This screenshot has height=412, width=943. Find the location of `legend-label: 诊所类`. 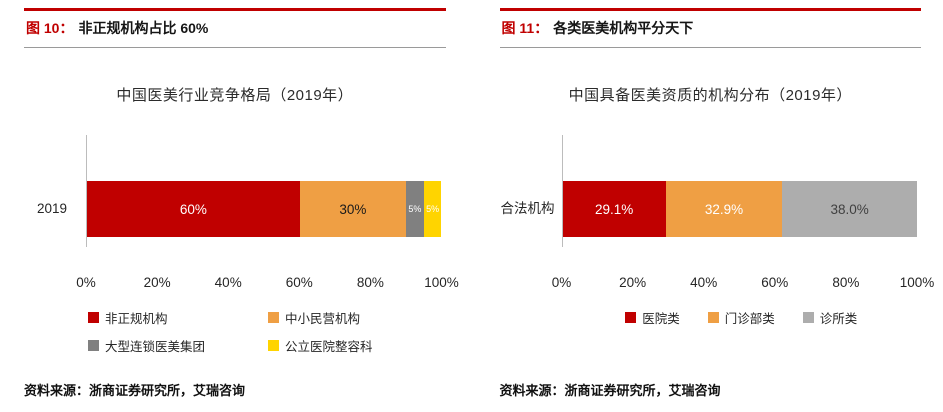

legend-label: 诊所类 is located at coordinates (838, 319).